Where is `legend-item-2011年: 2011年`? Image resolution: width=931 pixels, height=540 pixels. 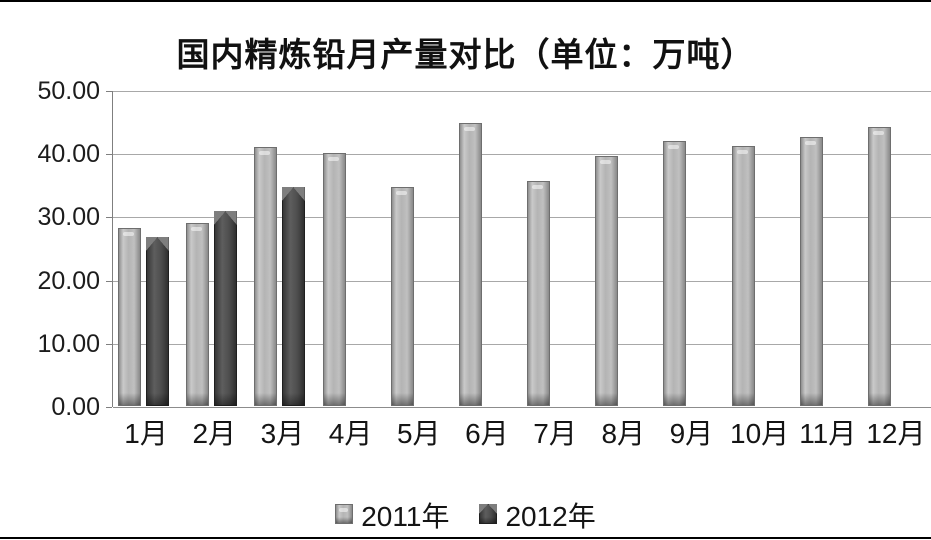
legend-item-2011年: 2011年 is located at coordinates (392, 515).